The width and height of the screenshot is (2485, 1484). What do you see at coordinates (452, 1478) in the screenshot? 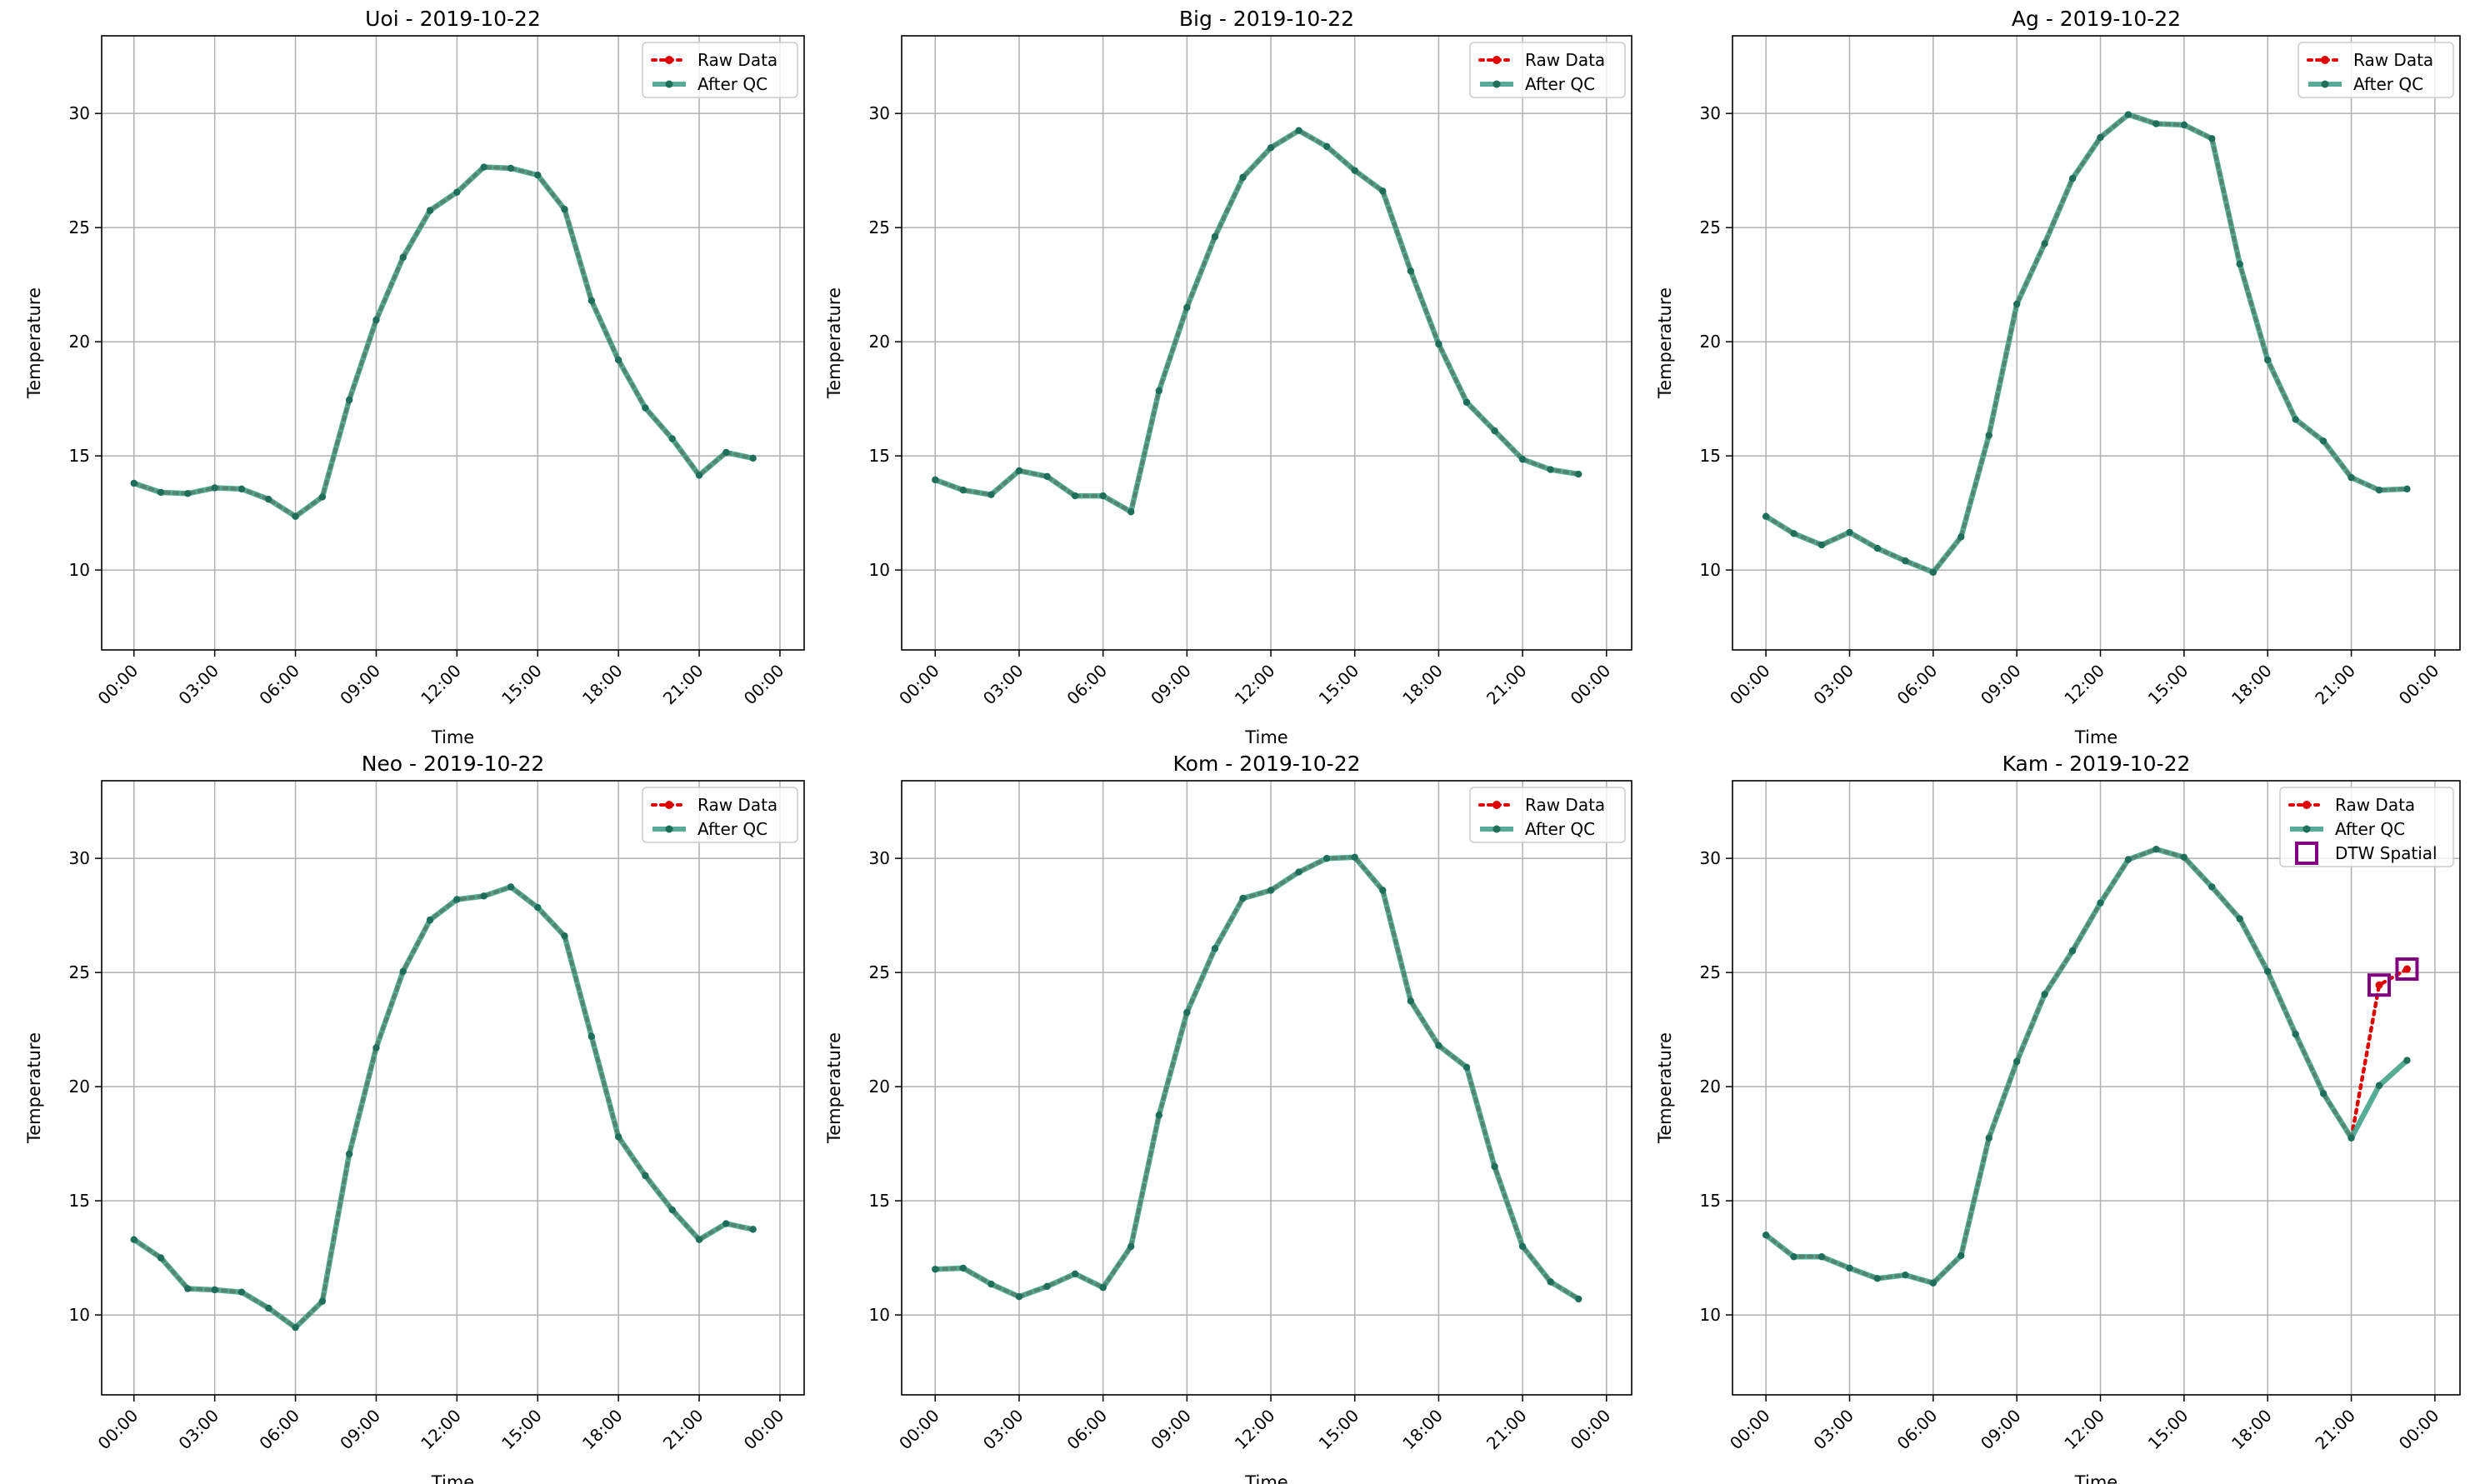
I see `x-axis-label: Time` at bounding box center [452, 1478].